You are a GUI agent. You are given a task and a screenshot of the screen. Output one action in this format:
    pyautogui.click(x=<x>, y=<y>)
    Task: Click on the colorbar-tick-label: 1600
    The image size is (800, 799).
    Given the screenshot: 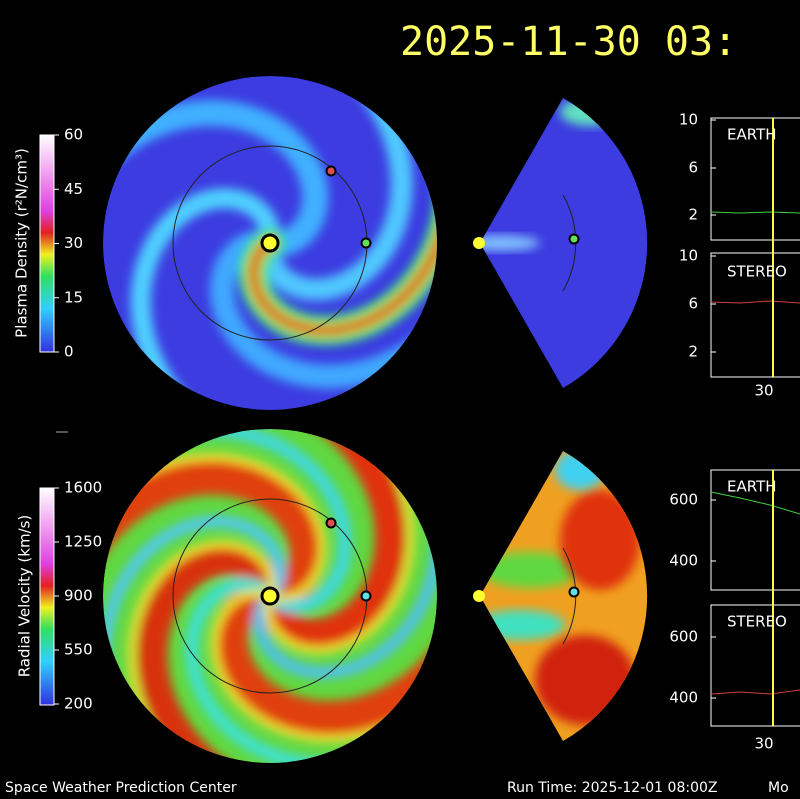 What is the action you would take?
    pyautogui.click(x=83, y=488)
    